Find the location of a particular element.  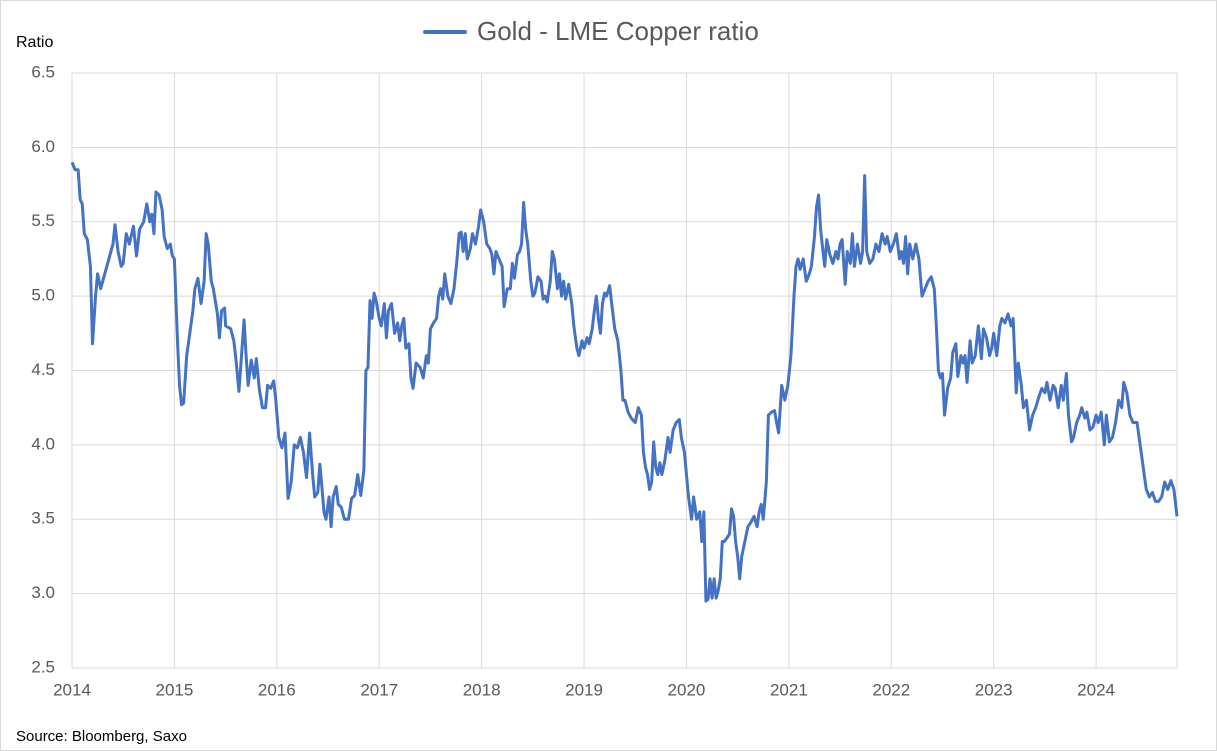

x-tick-label: 2023 is located at coordinates (994, 689).